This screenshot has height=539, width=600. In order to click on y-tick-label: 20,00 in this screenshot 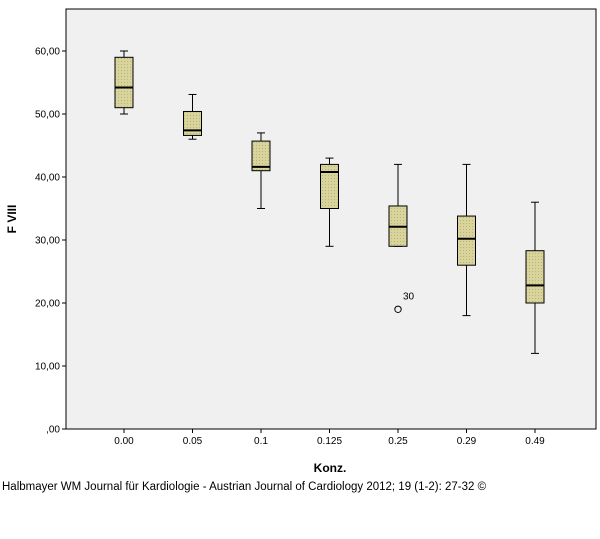, I will do `click(47, 304)`.